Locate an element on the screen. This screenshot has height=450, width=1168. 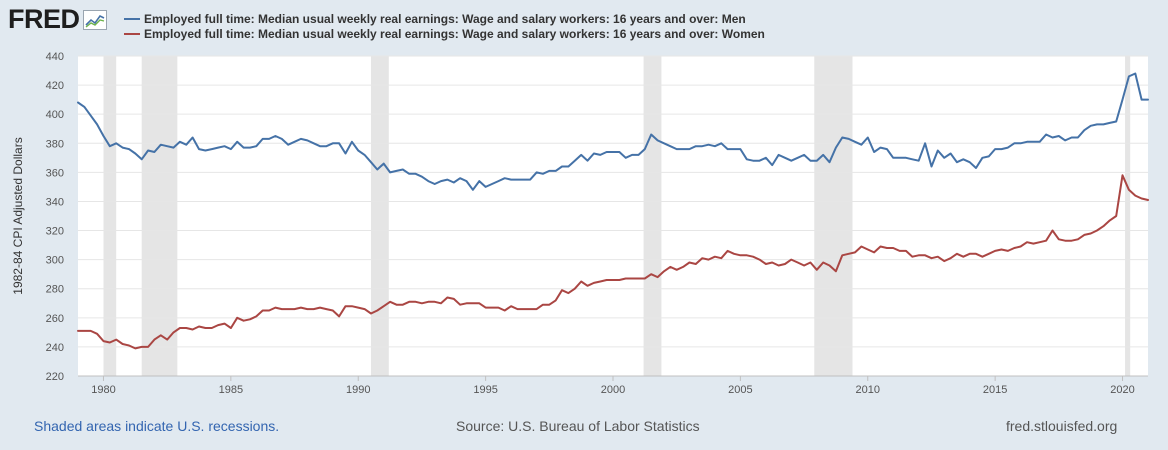
logo-text: FRED is located at coordinates (44, 19).